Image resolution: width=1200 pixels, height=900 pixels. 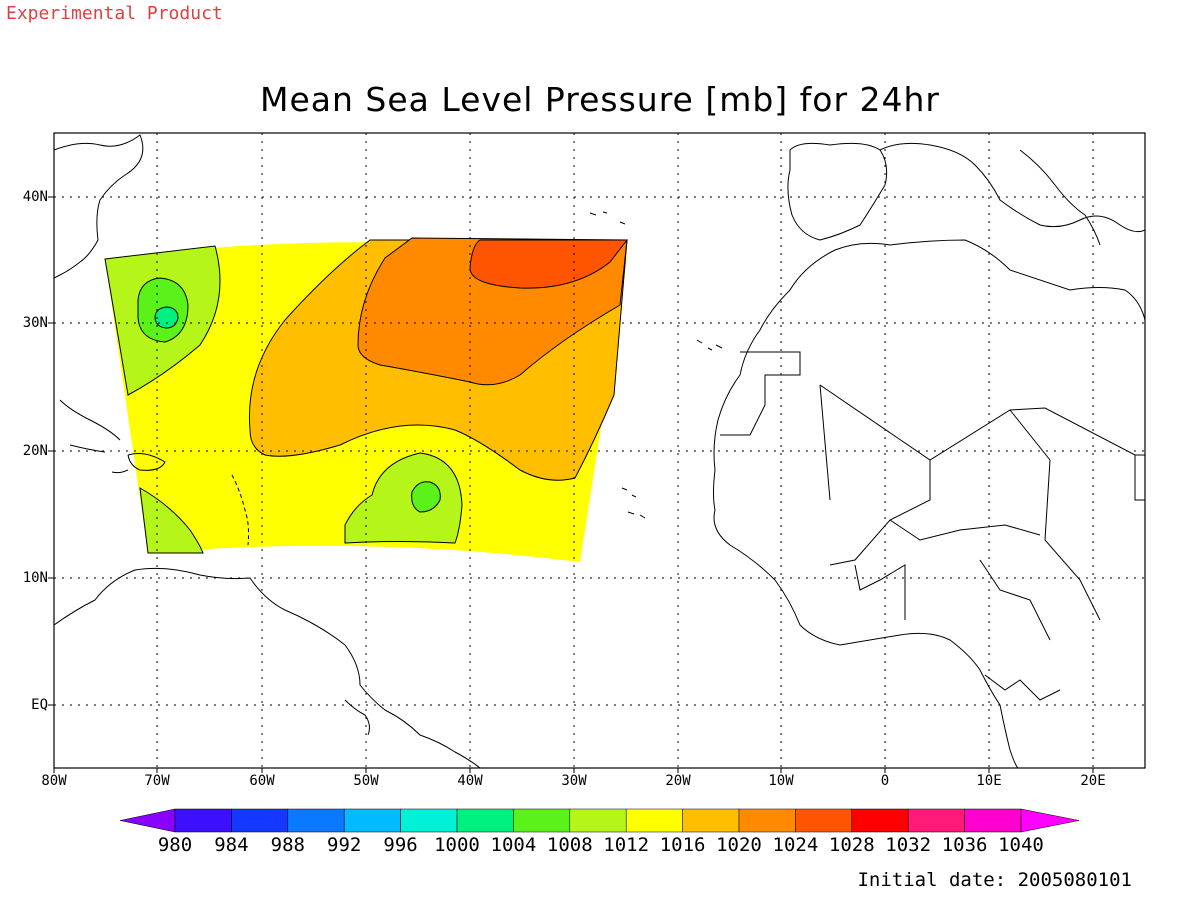 I want to click on lat-label-10n: 10N, so click(x=35, y=578).